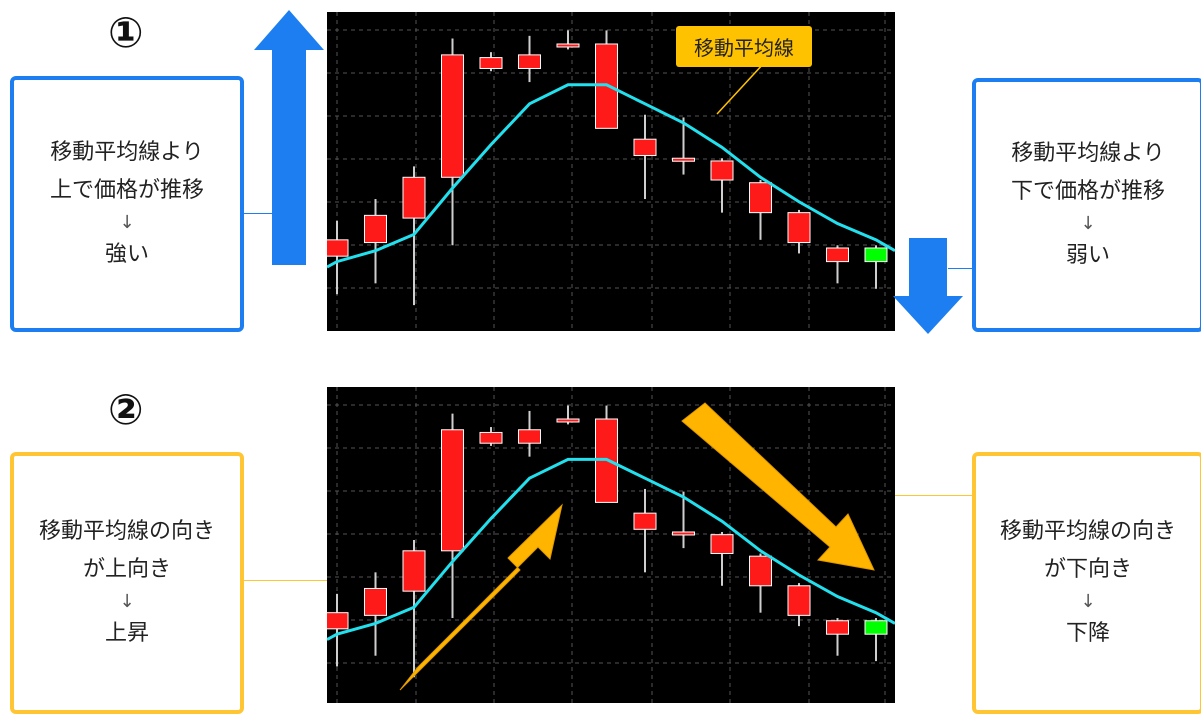  I want to click on panel2-number: ②, so click(126, 409).